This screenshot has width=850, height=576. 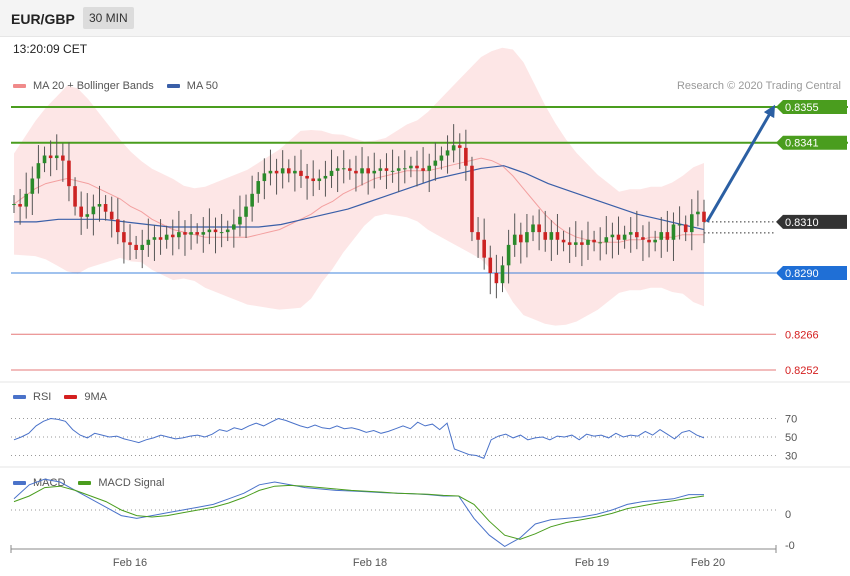 I want to click on macd-line, so click(x=358, y=512).